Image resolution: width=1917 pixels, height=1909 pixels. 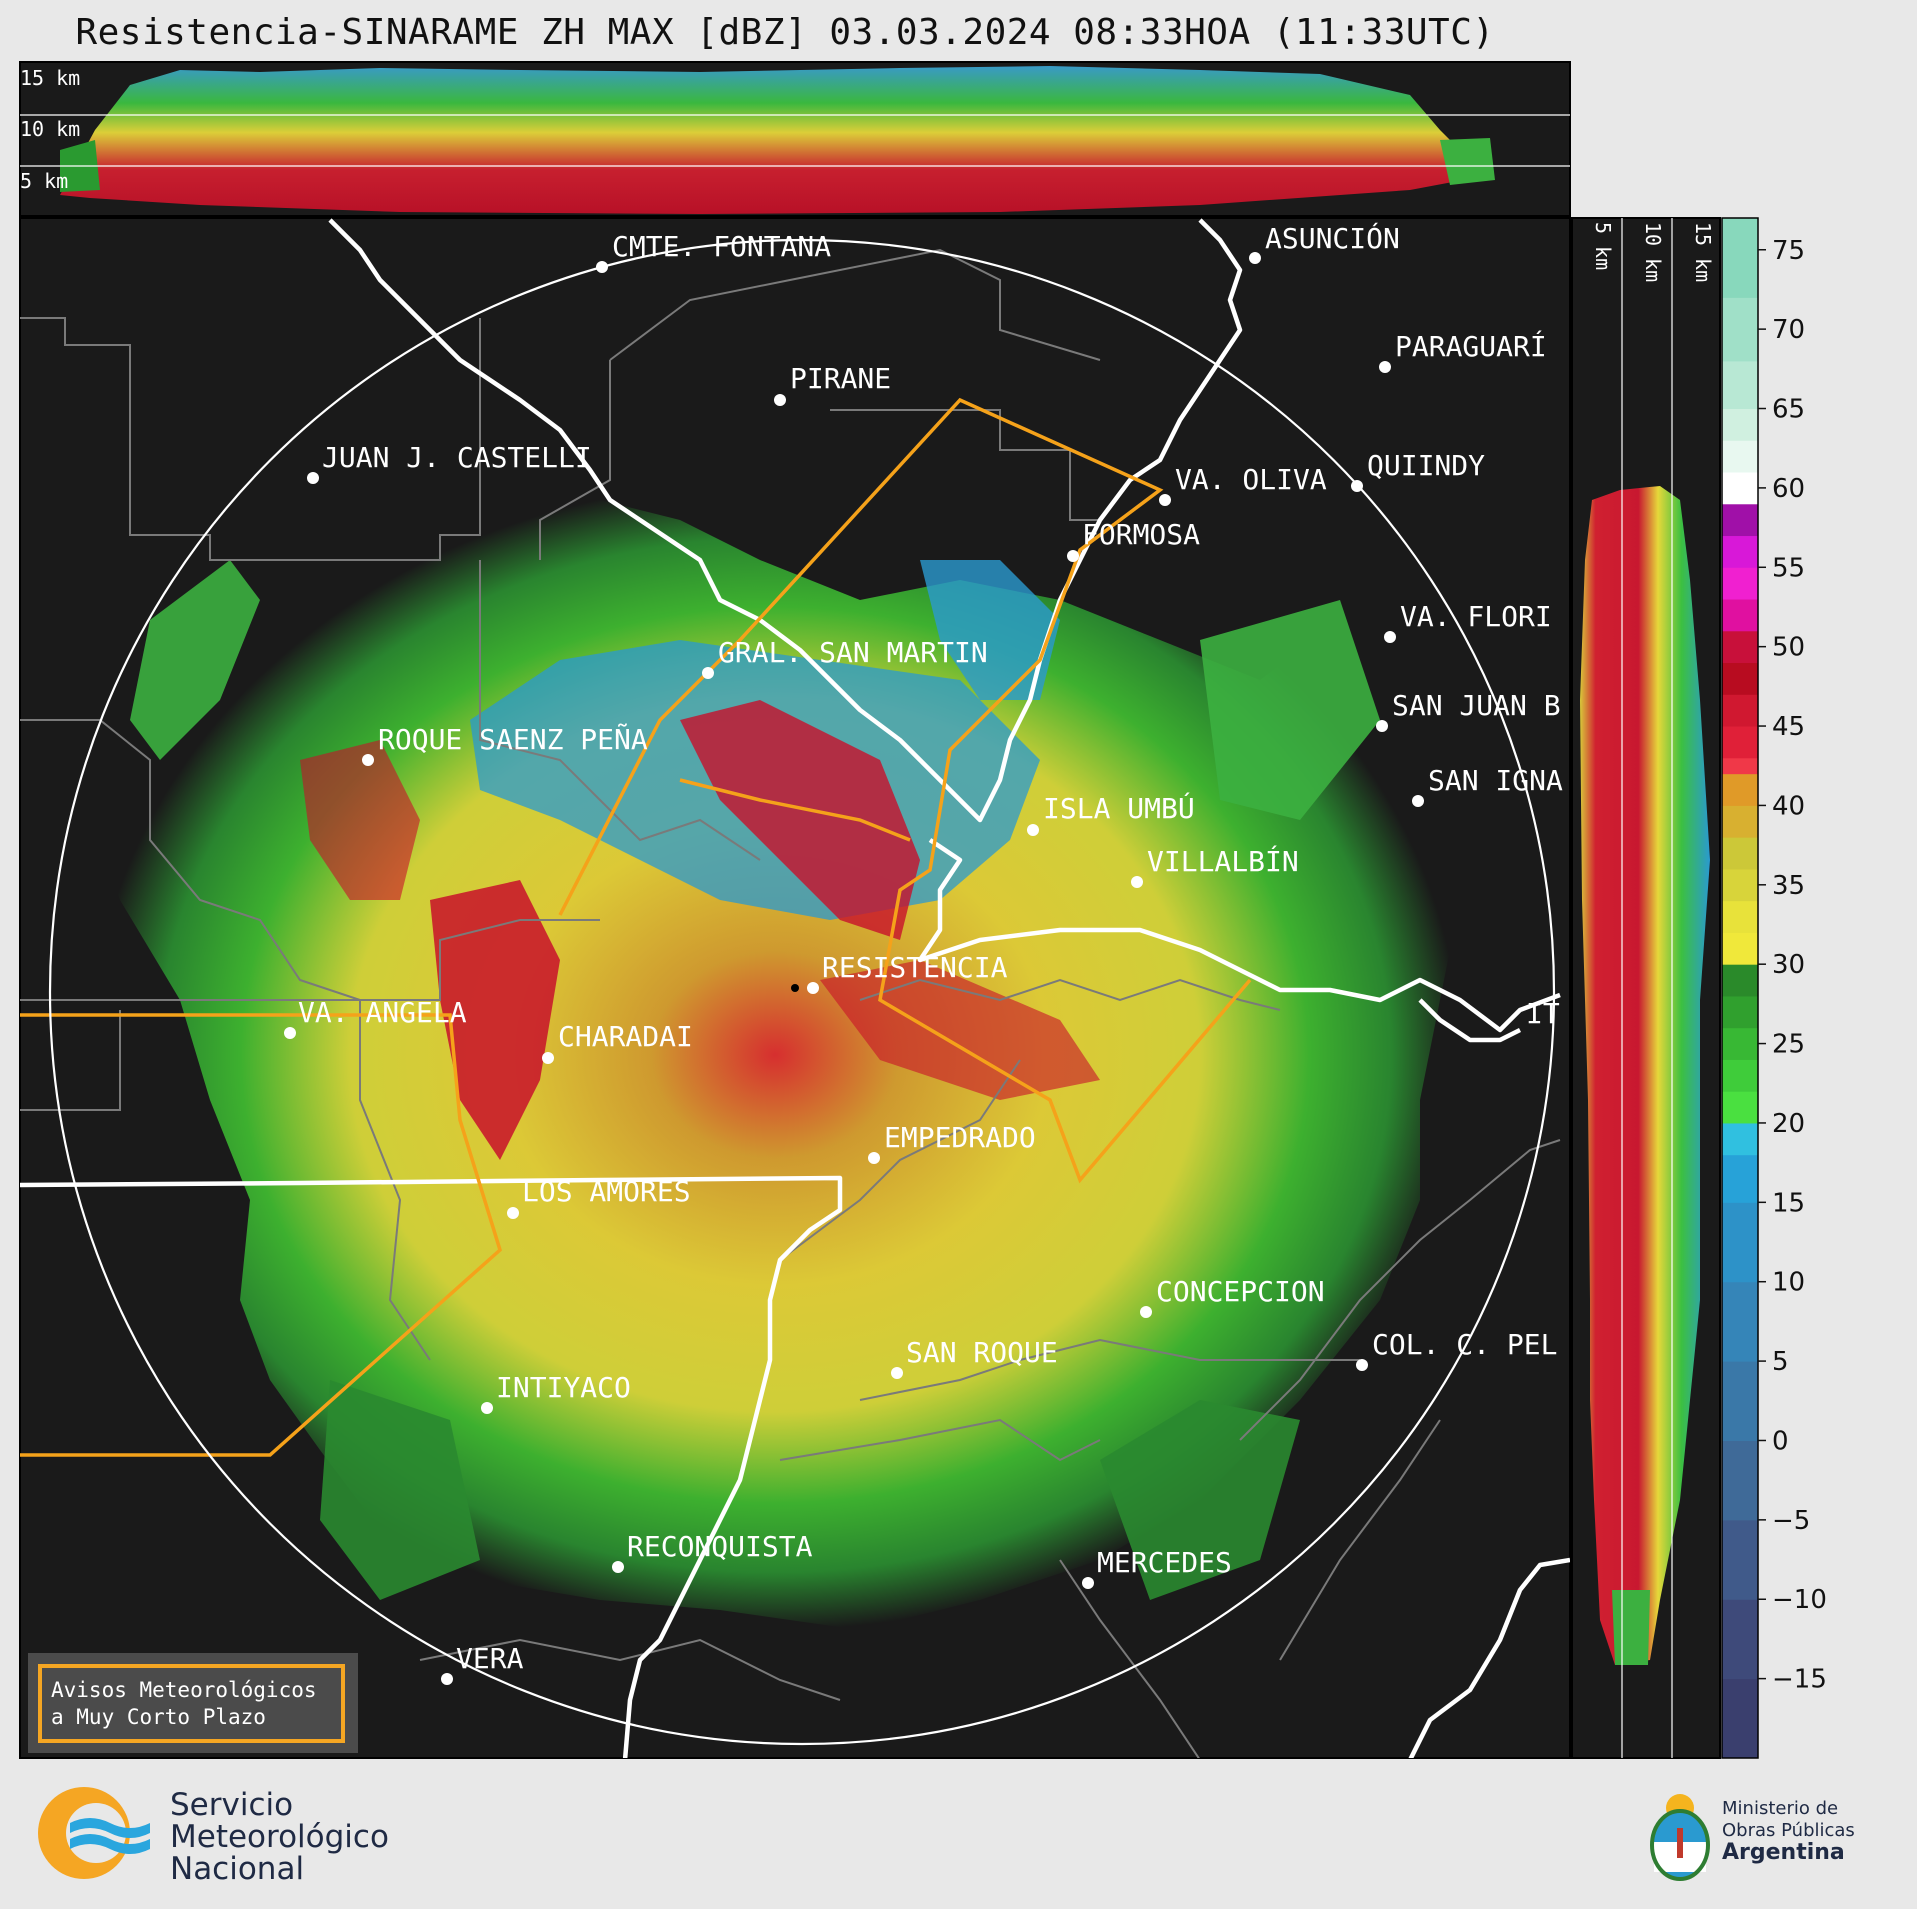 I want to click on ministry-line: Obras Públicas, so click(x=1788, y=1830).